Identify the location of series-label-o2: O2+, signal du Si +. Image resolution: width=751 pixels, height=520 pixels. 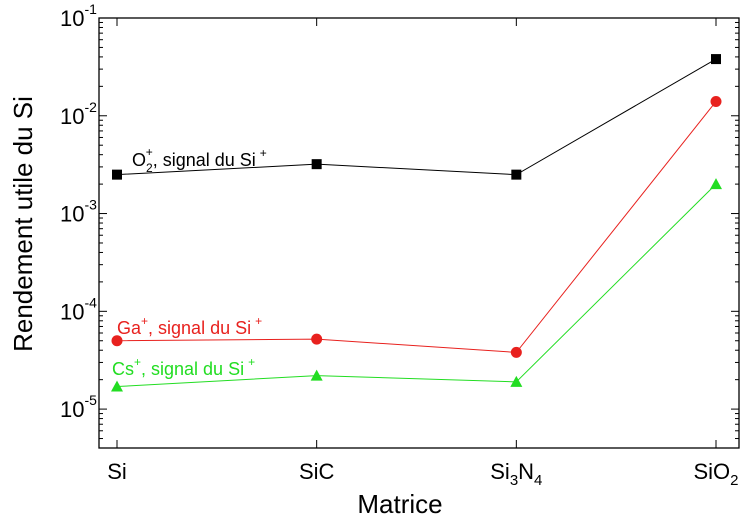
(199, 160).